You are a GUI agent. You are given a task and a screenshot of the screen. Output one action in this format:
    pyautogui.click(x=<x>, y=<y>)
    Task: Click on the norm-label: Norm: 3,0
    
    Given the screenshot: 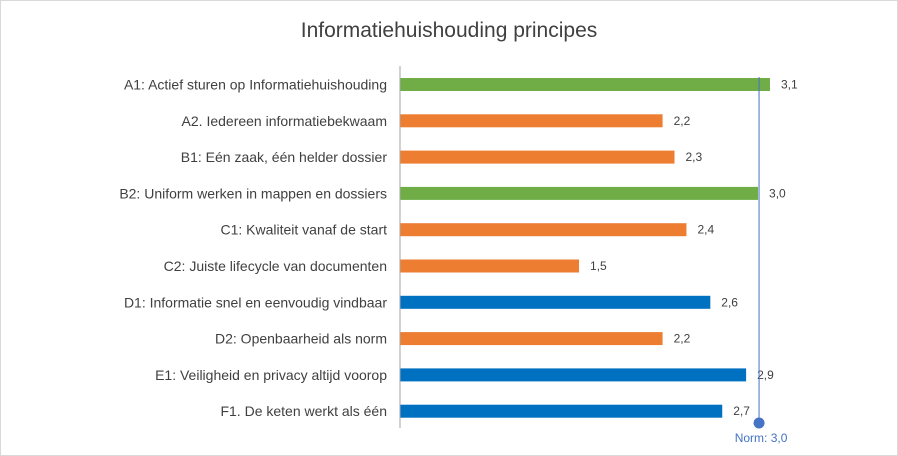 What is the action you would take?
    pyautogui.click(x=761, y=438)
    